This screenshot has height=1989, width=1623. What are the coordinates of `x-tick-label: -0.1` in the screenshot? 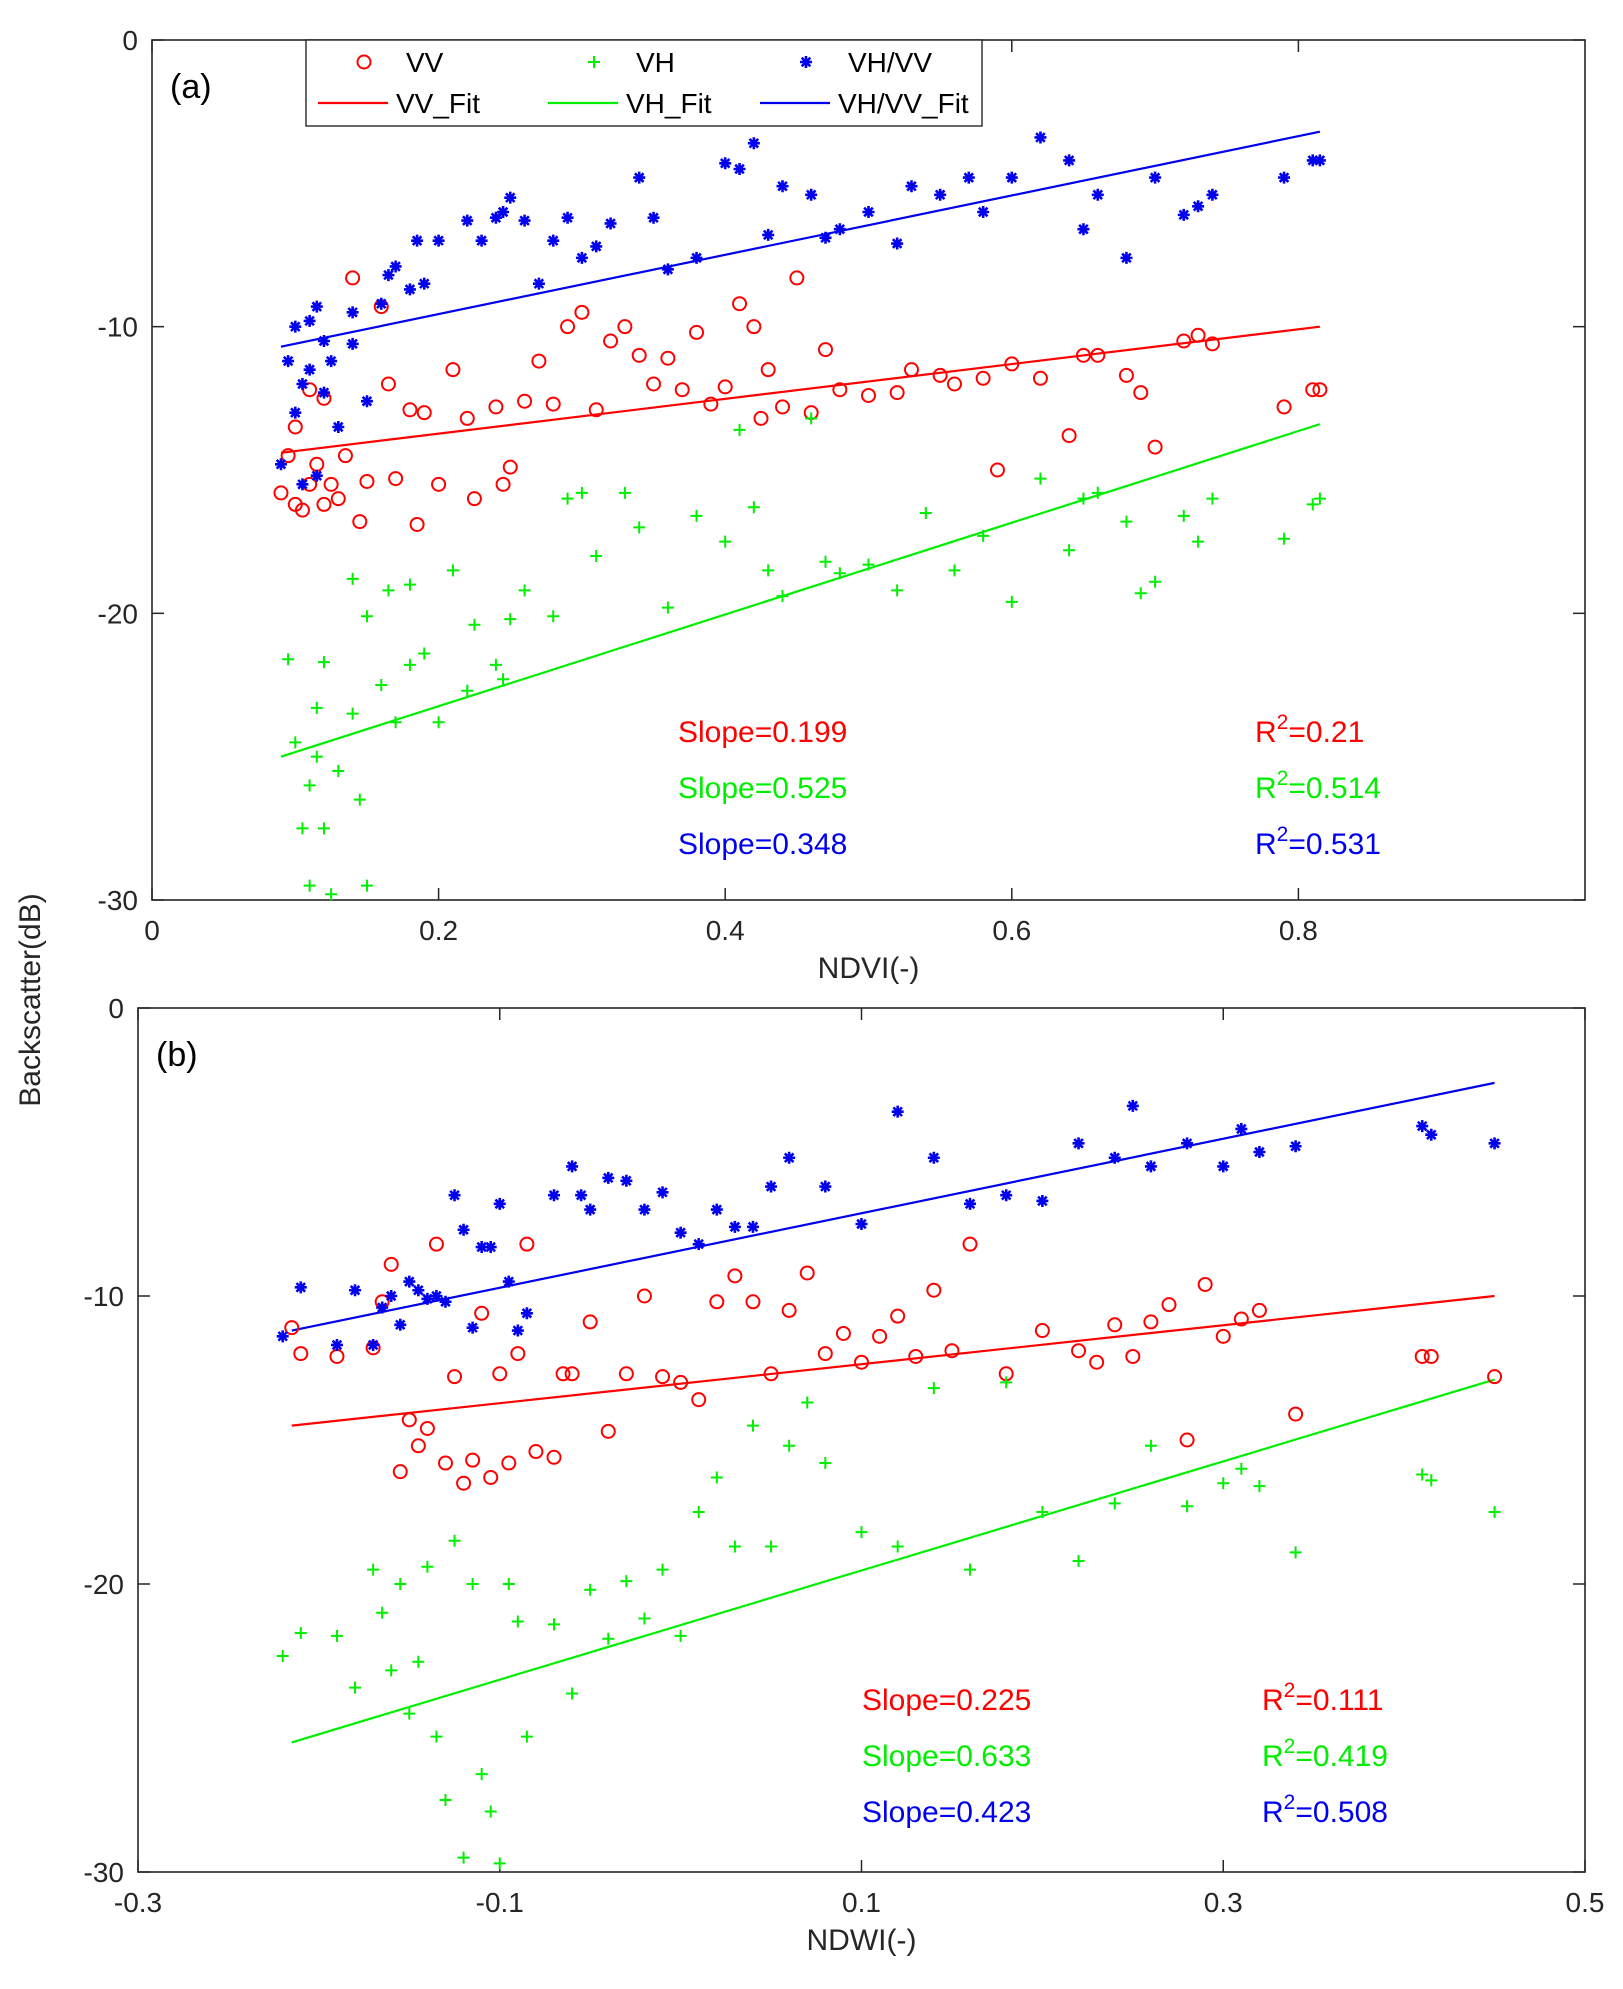 It's located at (500, 1902).